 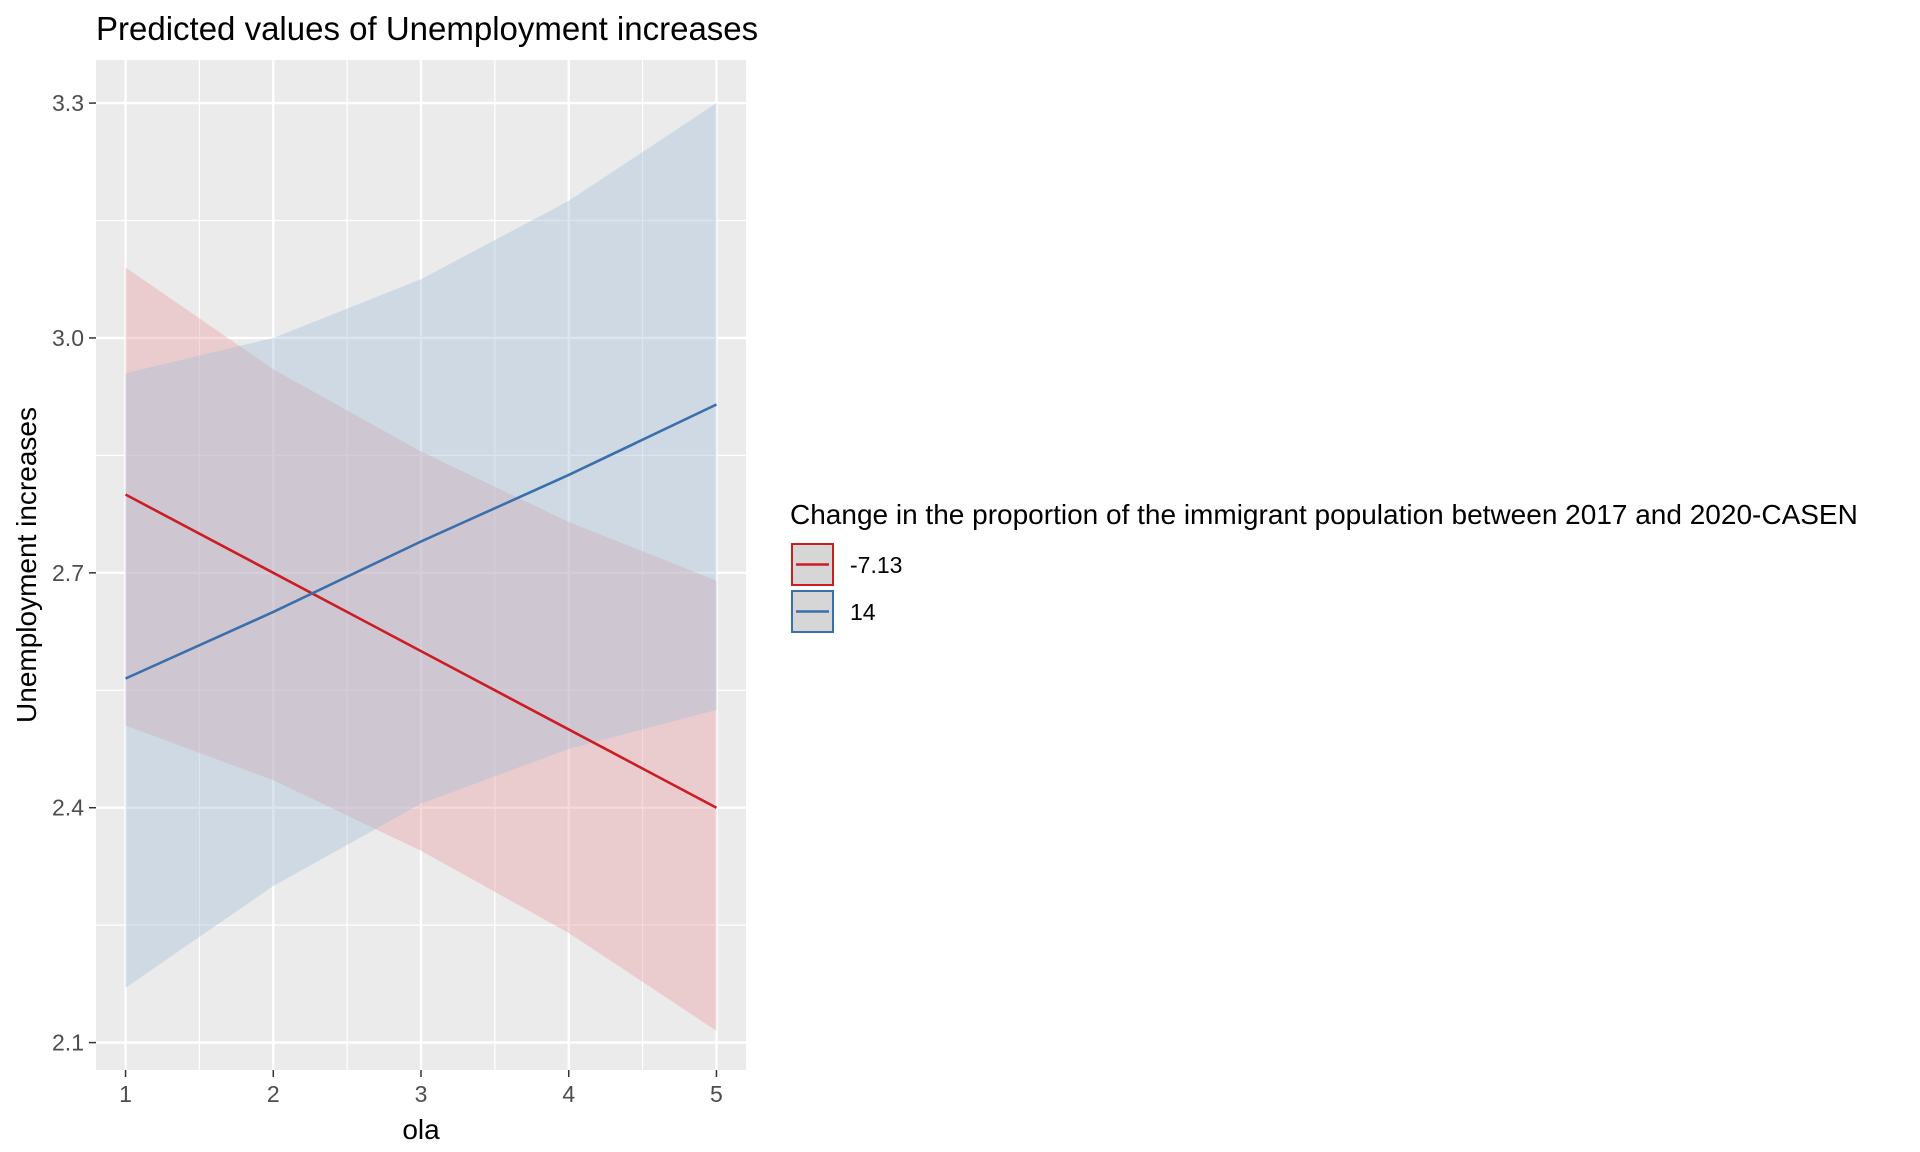 I want to click on x-tick-label: 2, so click(x=273, y=1094).